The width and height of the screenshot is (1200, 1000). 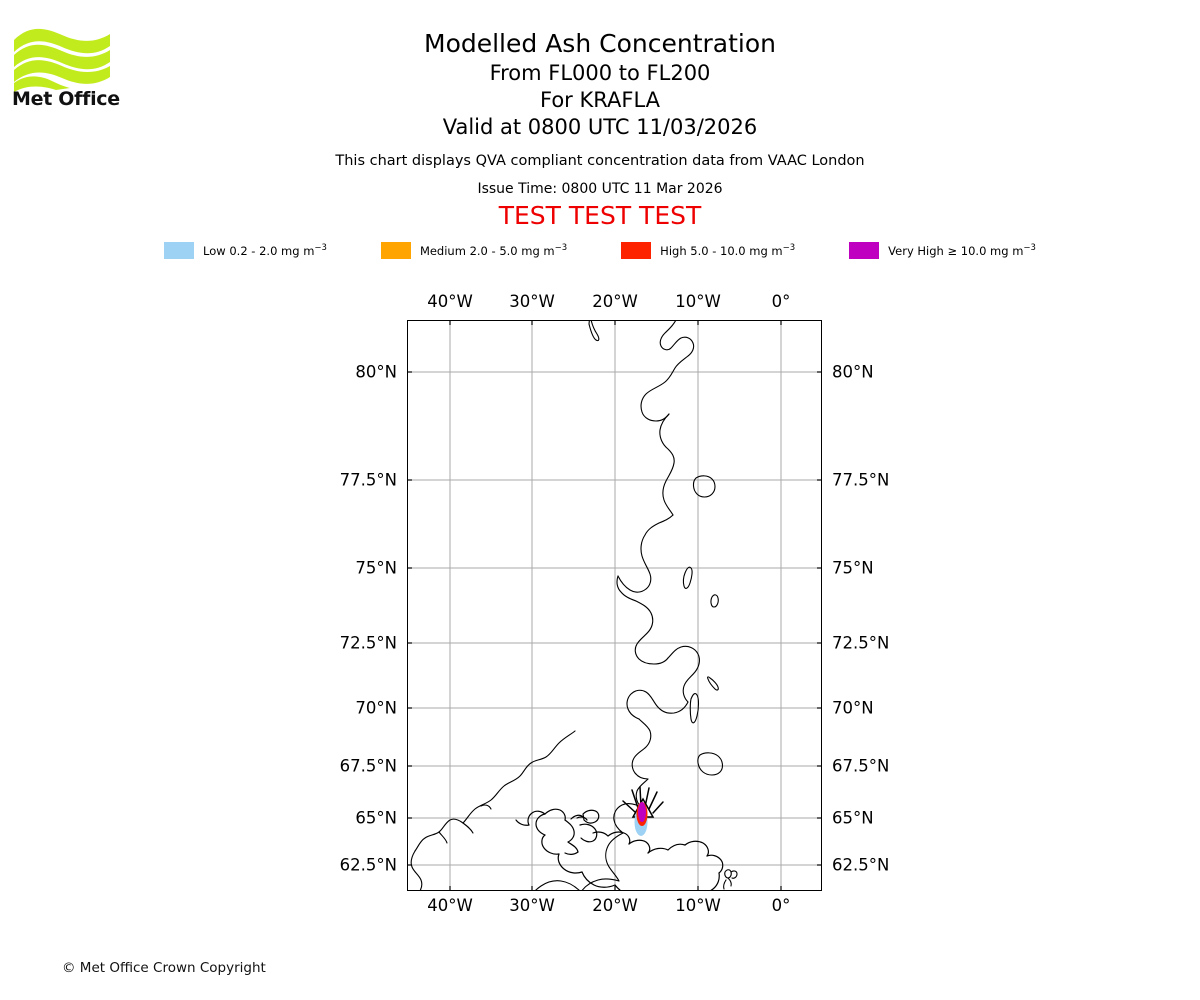 I want to click on lat-label-left-77-5N: 77.5°N, so click(x=368, y=480).